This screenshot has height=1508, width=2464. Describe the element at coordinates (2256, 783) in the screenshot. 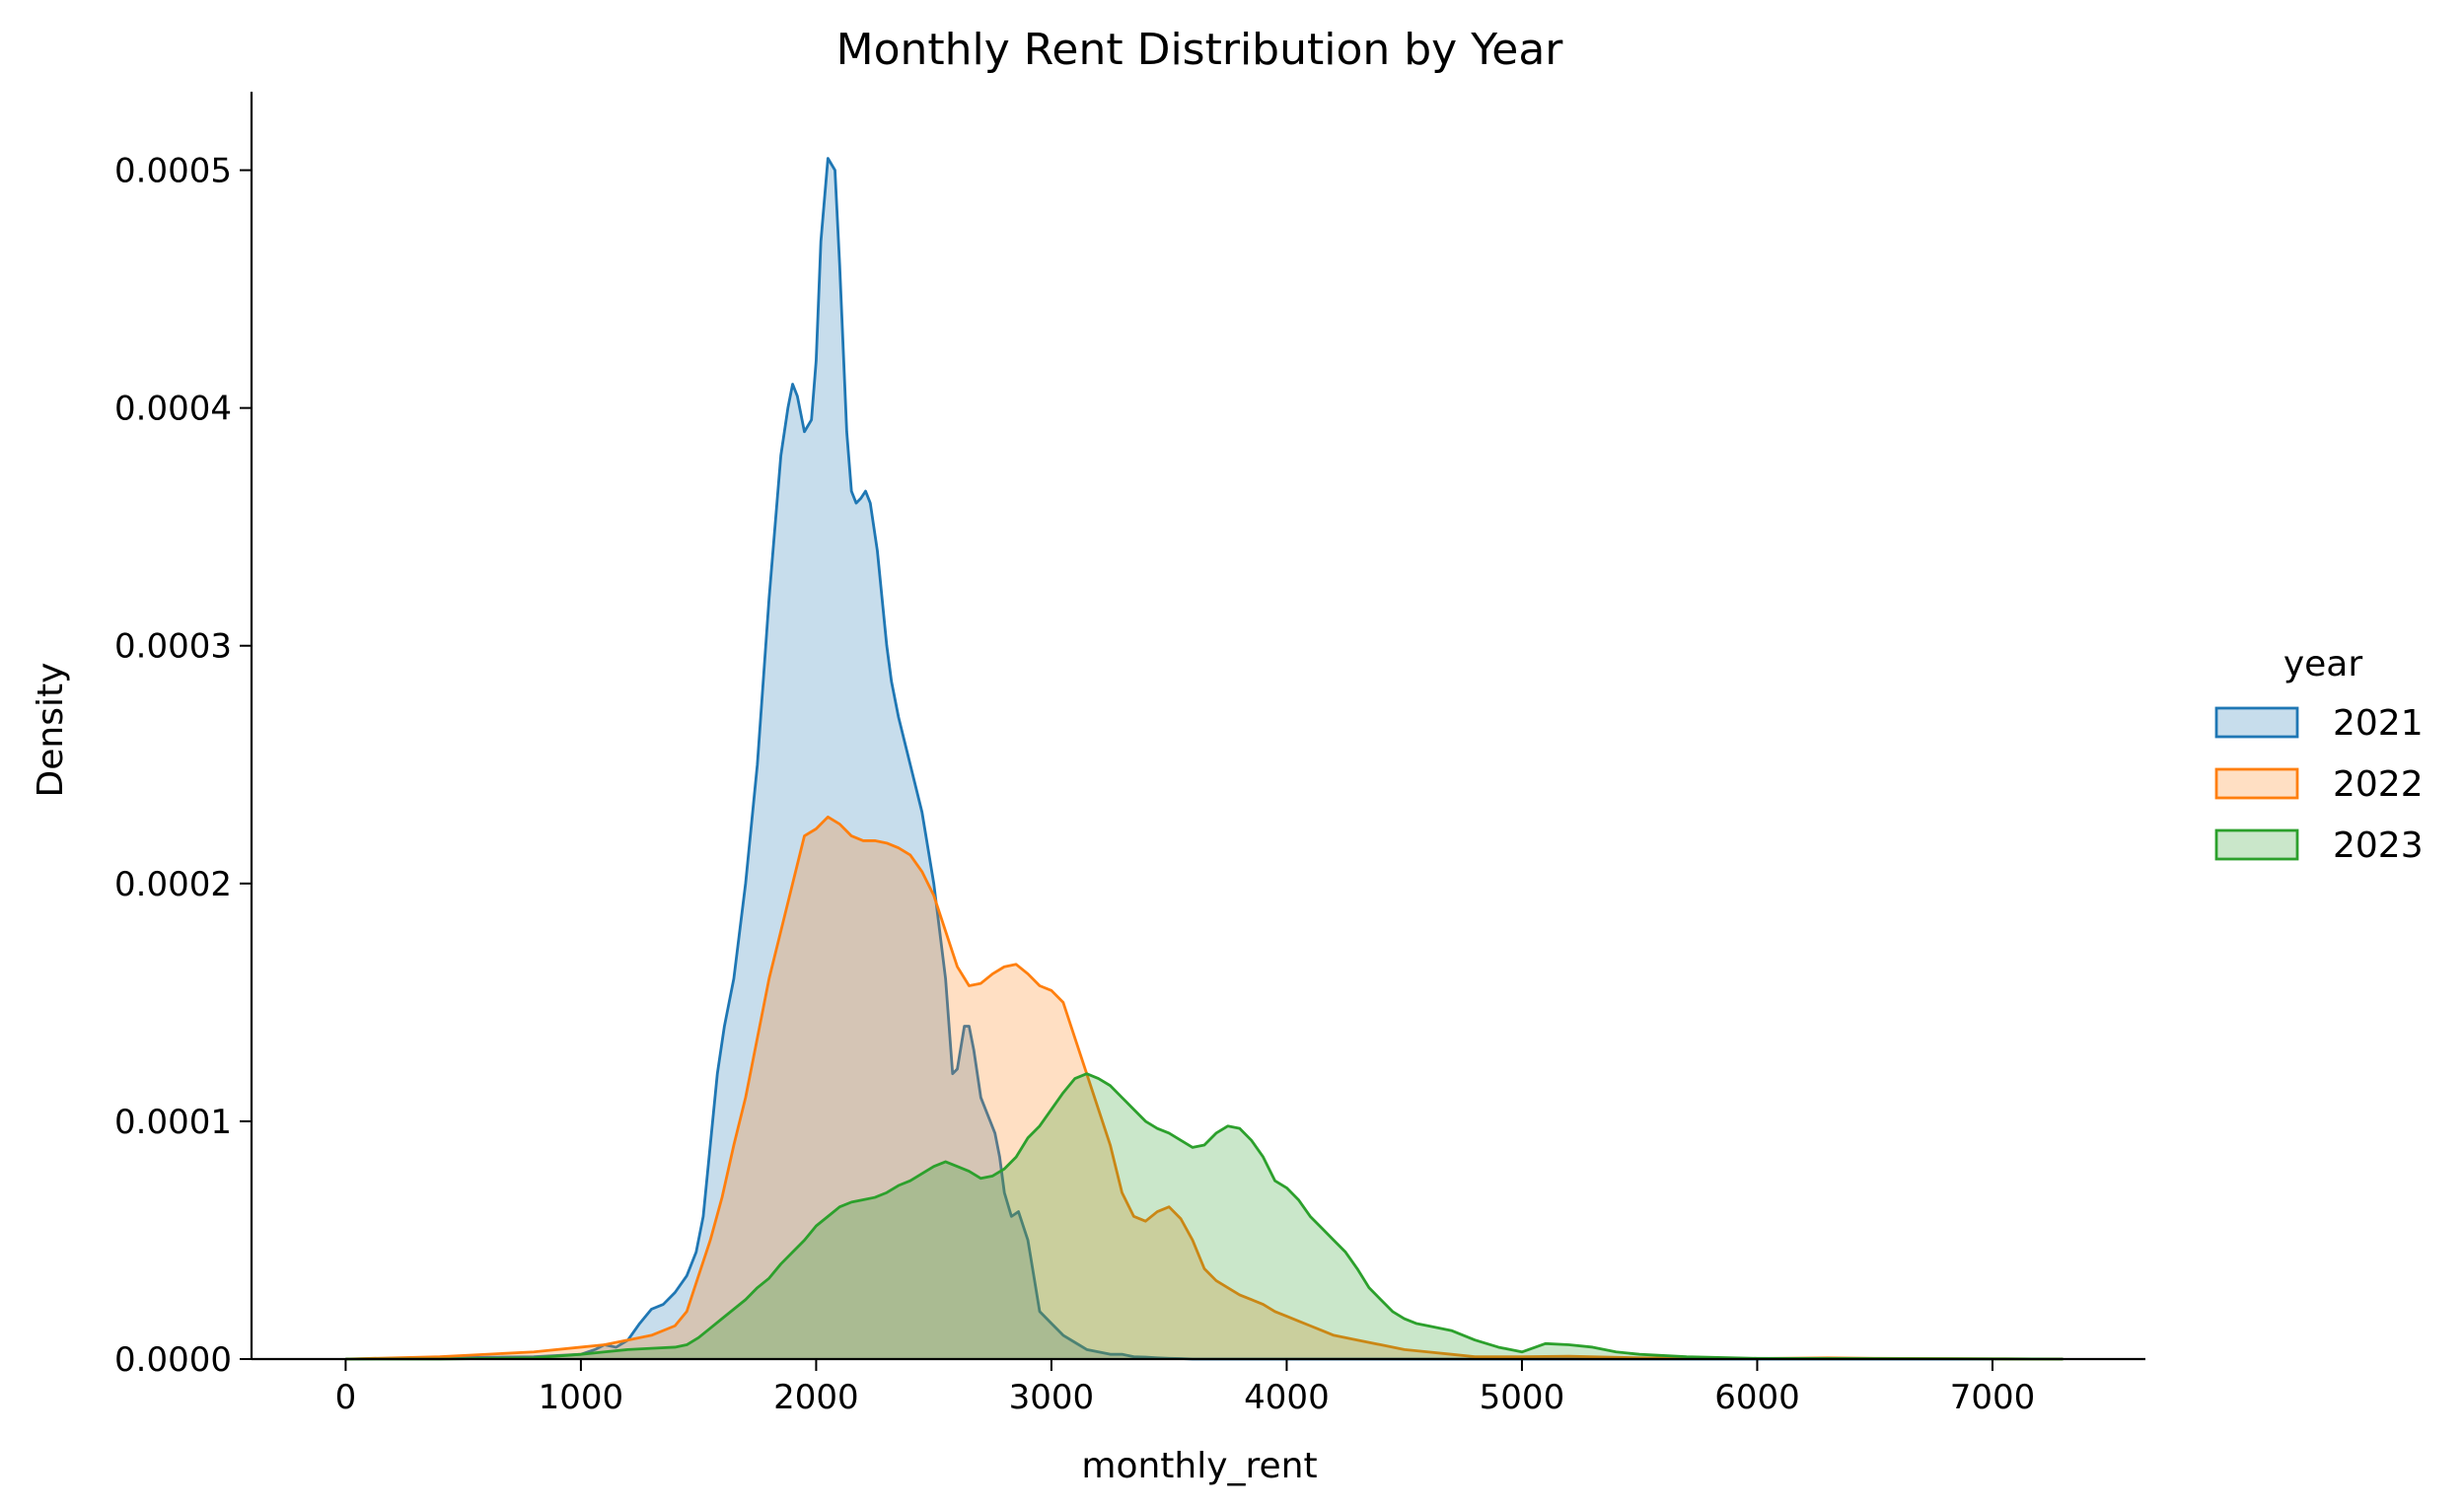

I see `legend-swatch-2022` at that location.